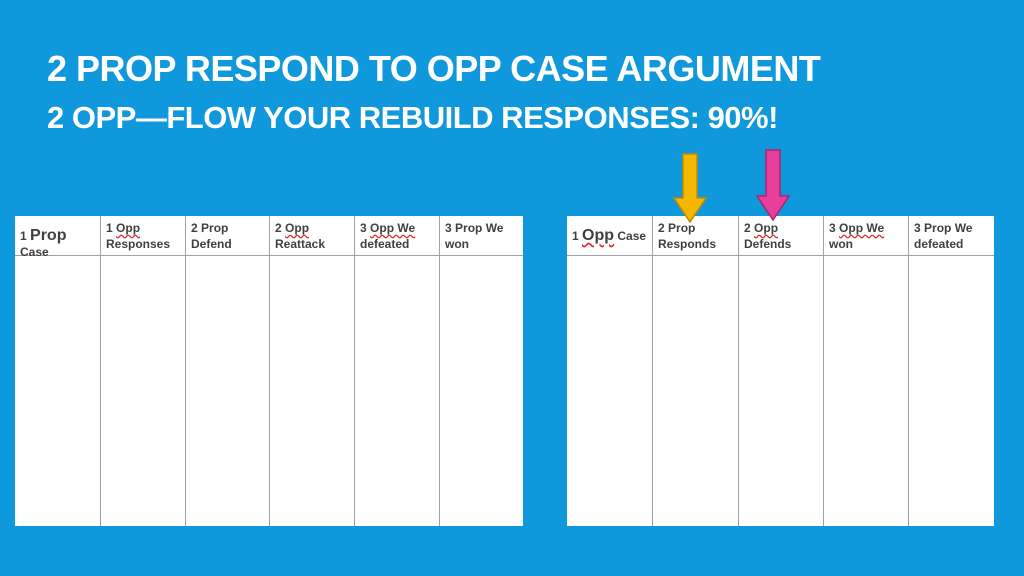 This screenshot has width=1024, height=576. I want to click on column-header: 3 Opp We defeated, so click(397, 236).